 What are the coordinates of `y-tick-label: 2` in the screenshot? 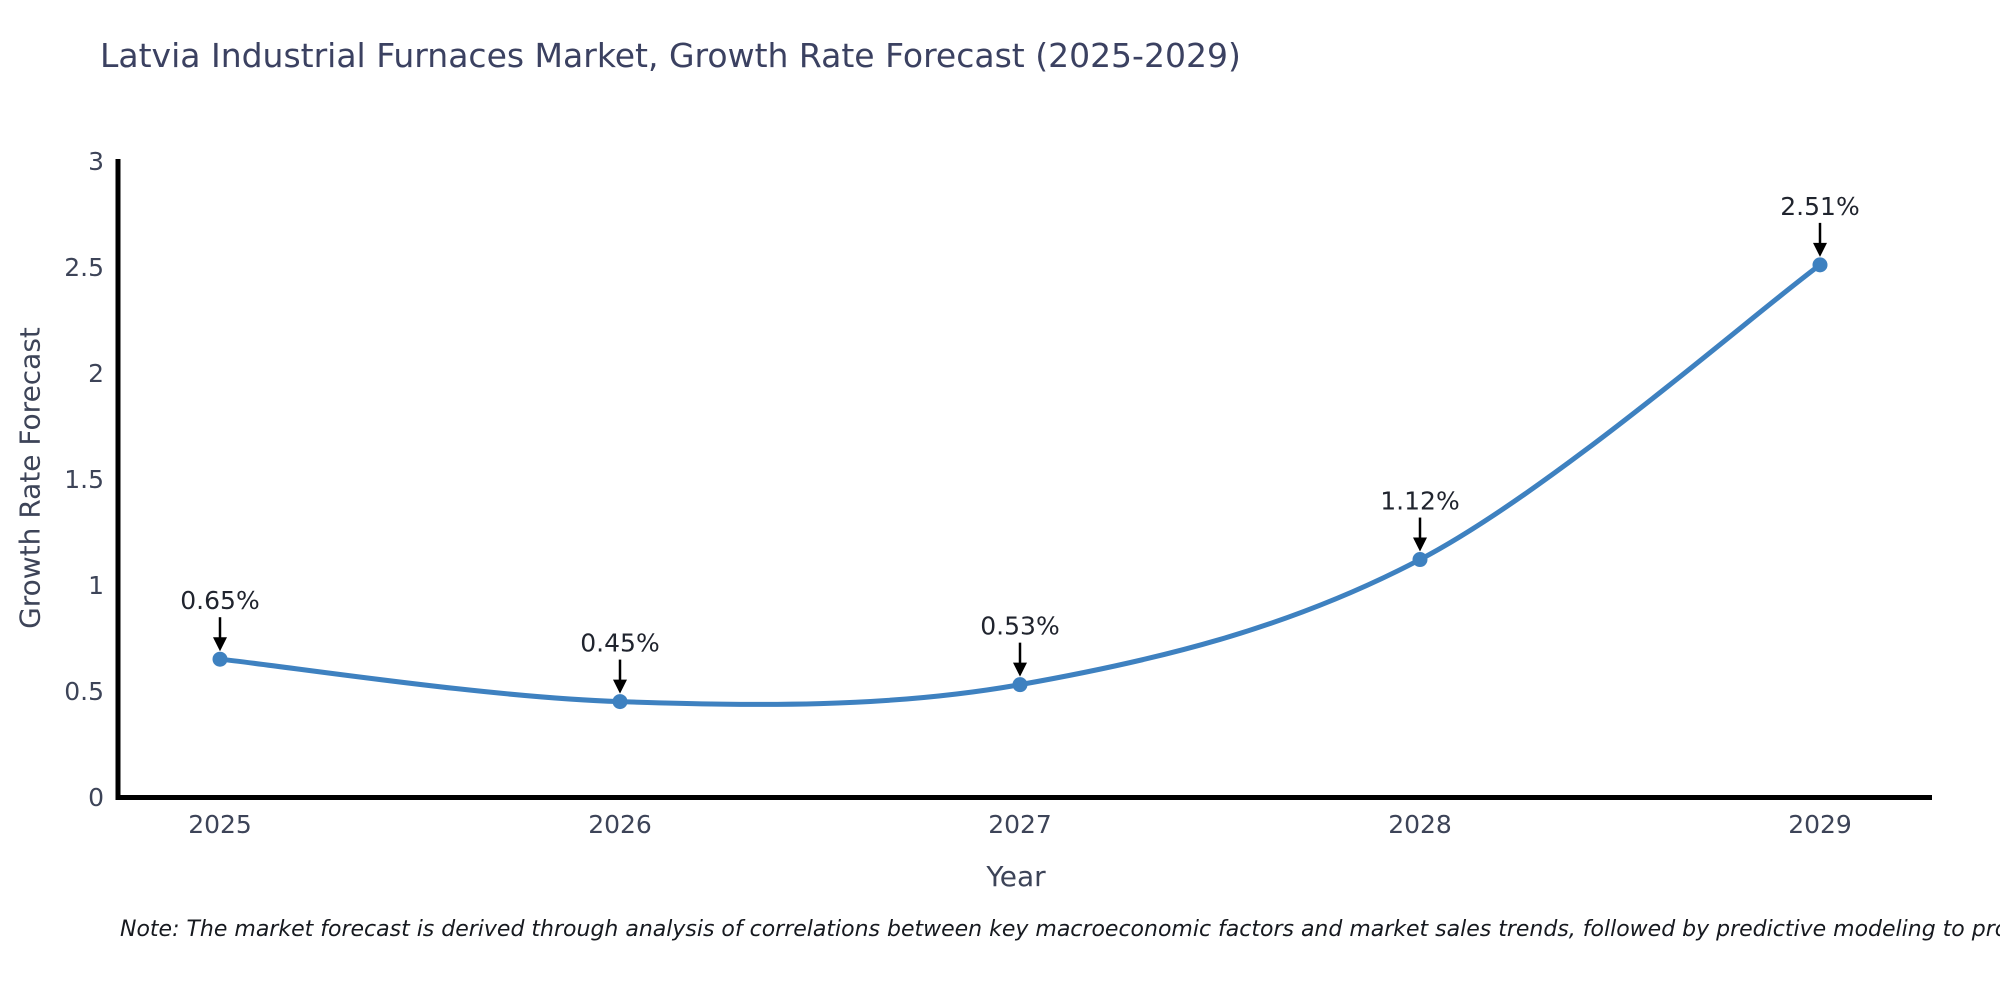 It's located at (96, 373).